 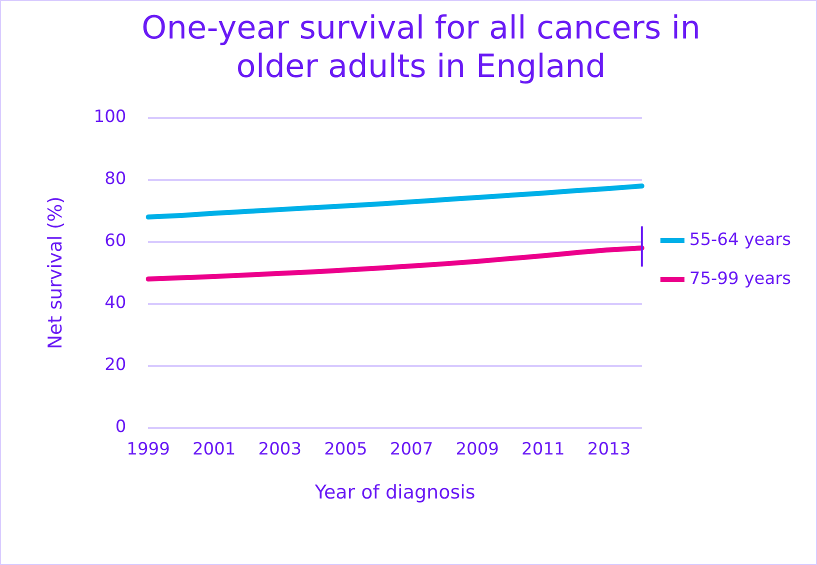 What do you see at coordinates (148, 449) in the screenshot?
I see `x-tick-label: 1999` at bounding box center [148, 449].